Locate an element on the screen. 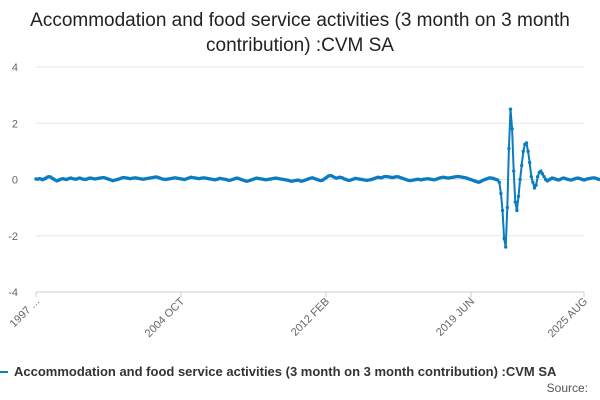 This screenshot has width=600, height=400. y-tick-label: 4 is located at coordinates (15, 68).